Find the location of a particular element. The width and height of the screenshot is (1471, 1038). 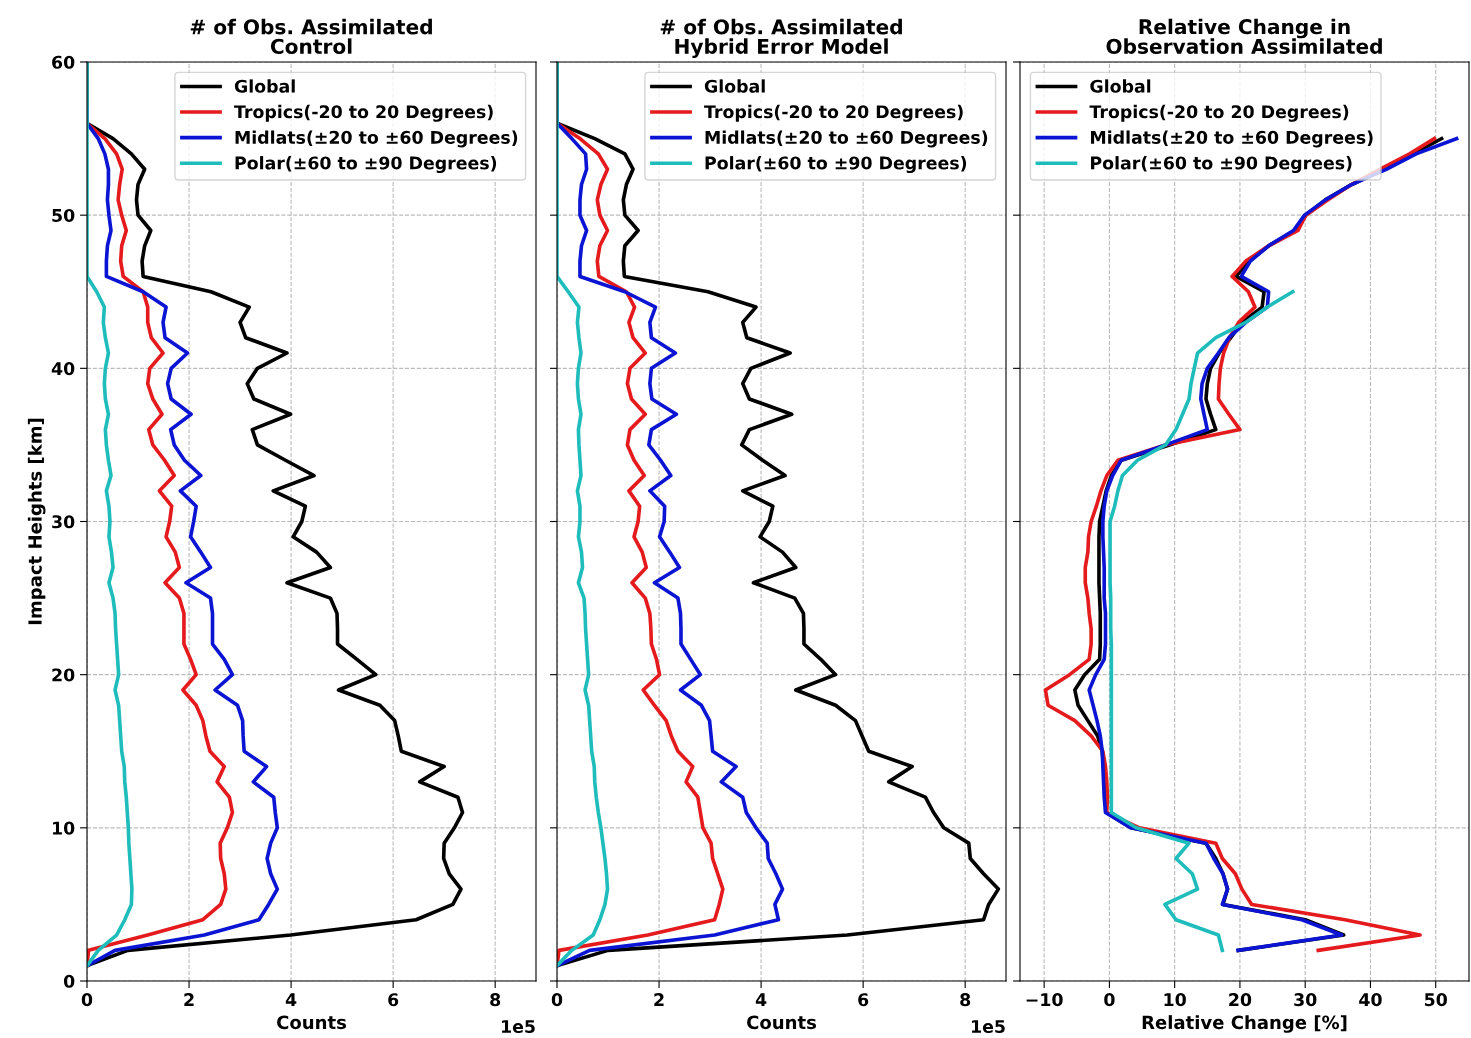

y-tick-label: 0 is located at coordinates (69, 981).